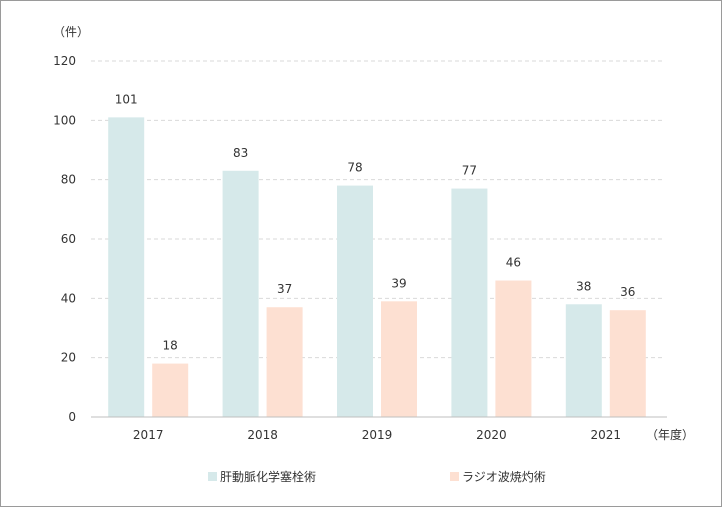  What do you see at coordinates (583, 360) in the screenshot?
I see `bar-tace-2021` at bounding box center [583, 360].